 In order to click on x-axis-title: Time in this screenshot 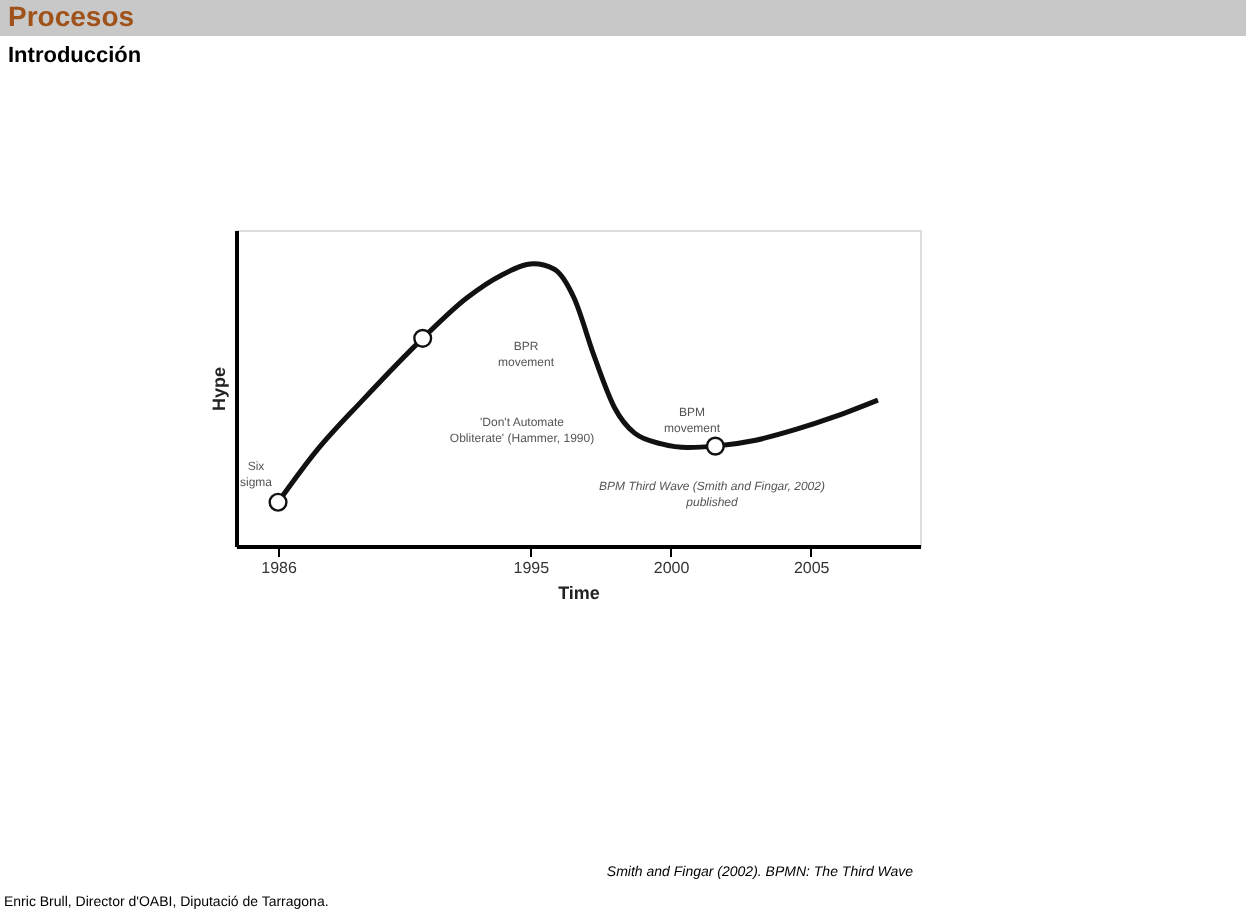, I will do `click(579, 593)`.